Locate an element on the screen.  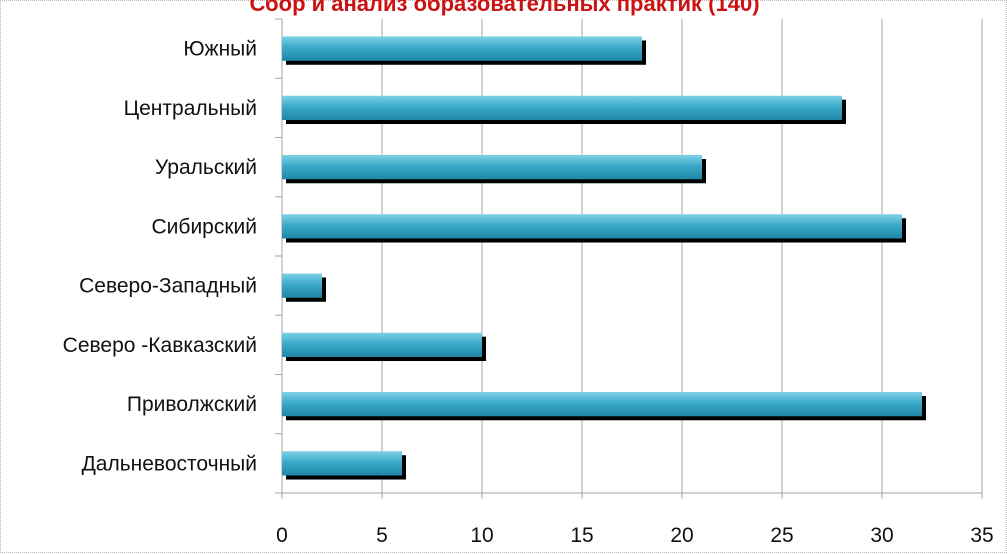
category-label: Северо -Кавказский is located at coordinates (160, 345).